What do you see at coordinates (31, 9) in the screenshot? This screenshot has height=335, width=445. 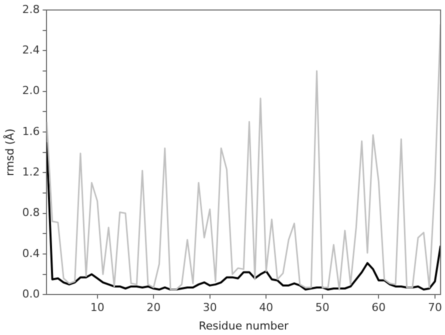 I see `y-tick-label: 2.8` at bounding box center [31, 9].